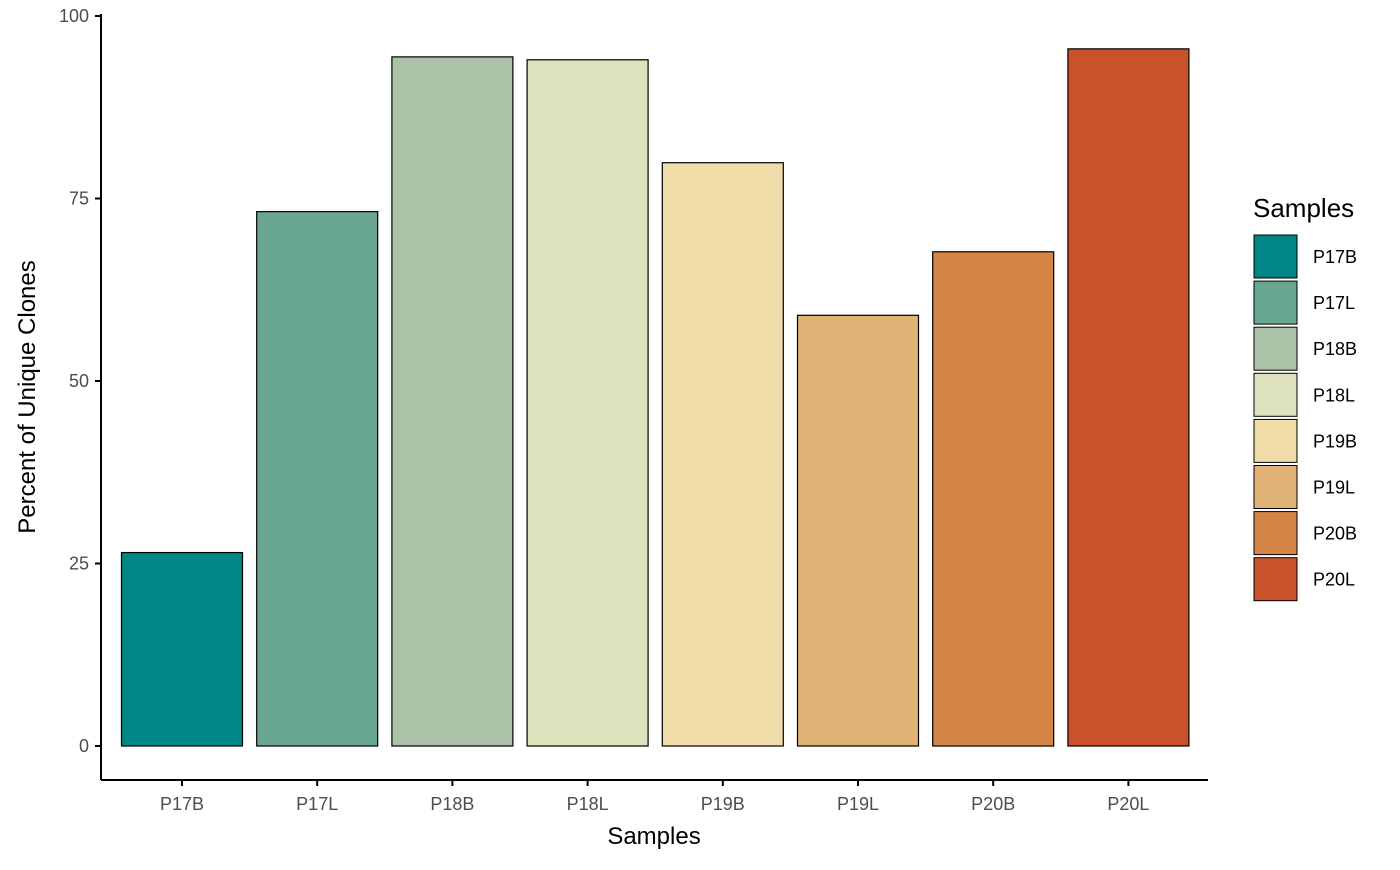 The height and width of the screenshot is (870, 1400). Describe the element at coordinates (587, 403) in the screenshot. I see `bar-p18l` at that location.